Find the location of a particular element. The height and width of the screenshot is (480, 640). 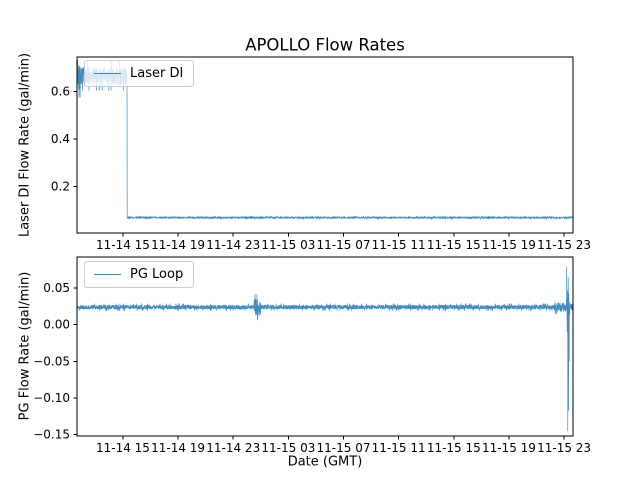

legend-pg-loop: PG Loop is located at coordinates (139, 274).